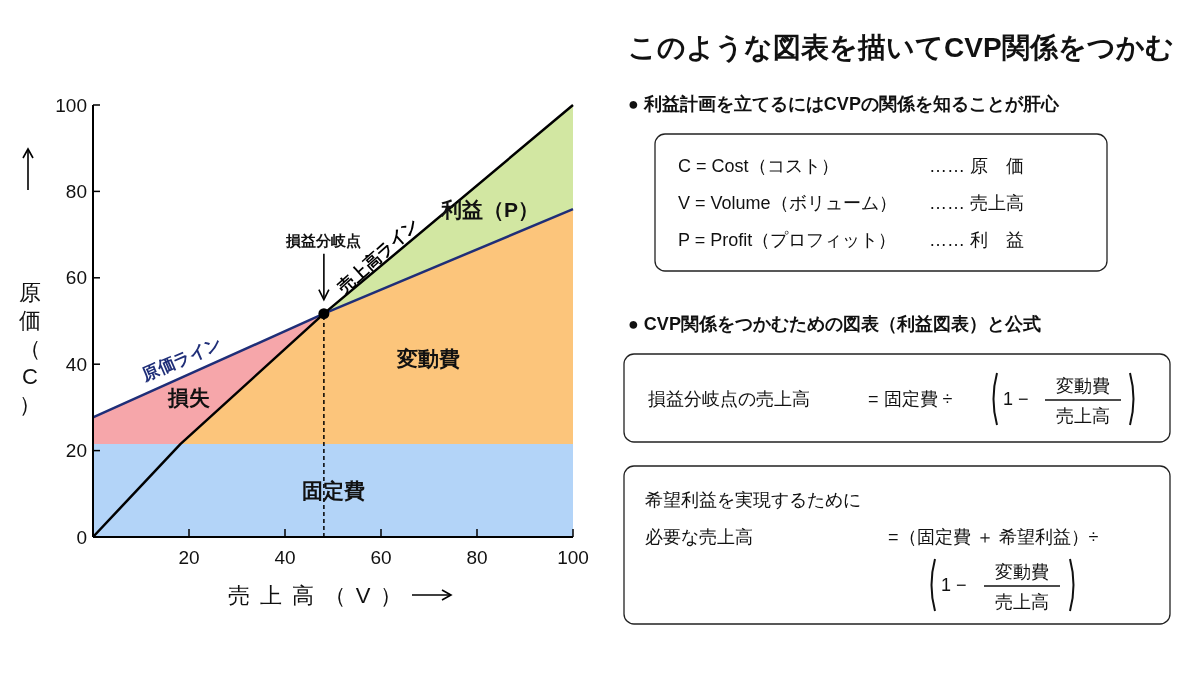  What do you see at coordinates (285, 557) in the screenshot?
I see `x-tick-label: 40` at bounding box center [285, 557].